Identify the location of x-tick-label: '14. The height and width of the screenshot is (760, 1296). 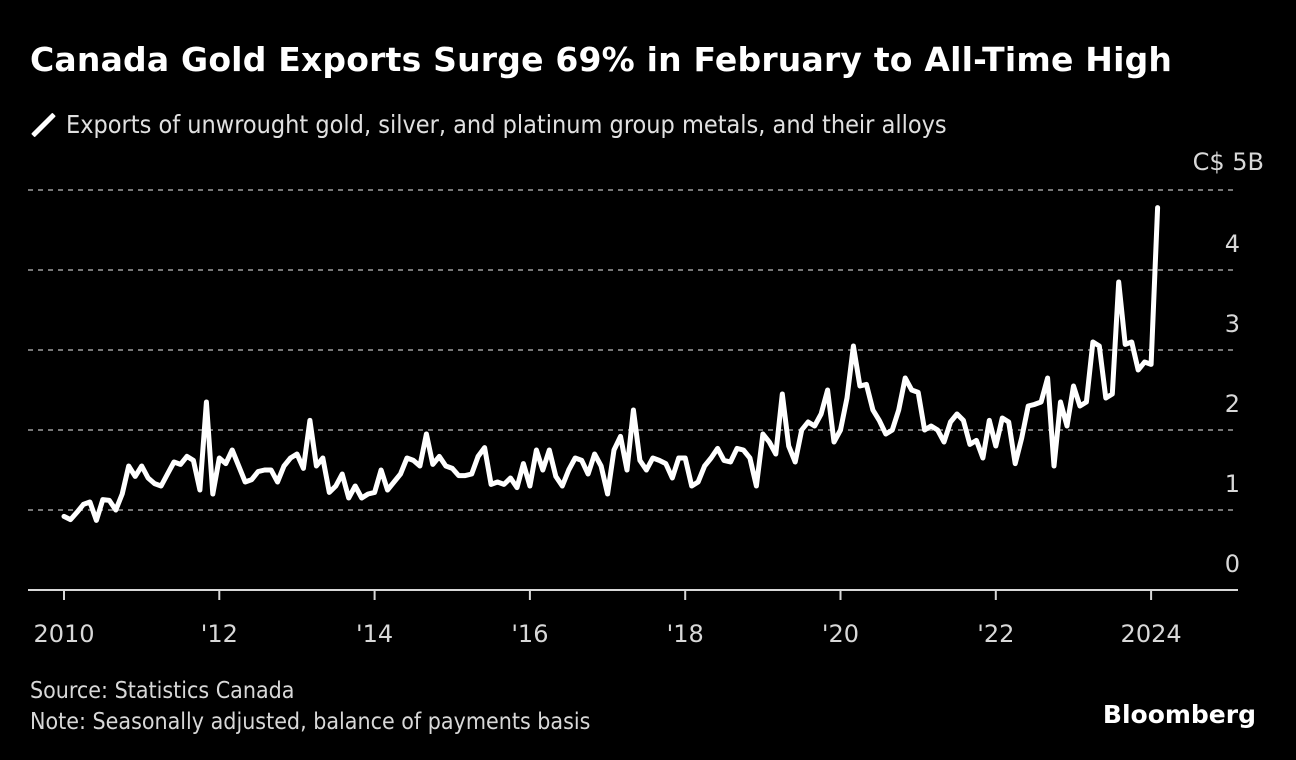
(374, 634).